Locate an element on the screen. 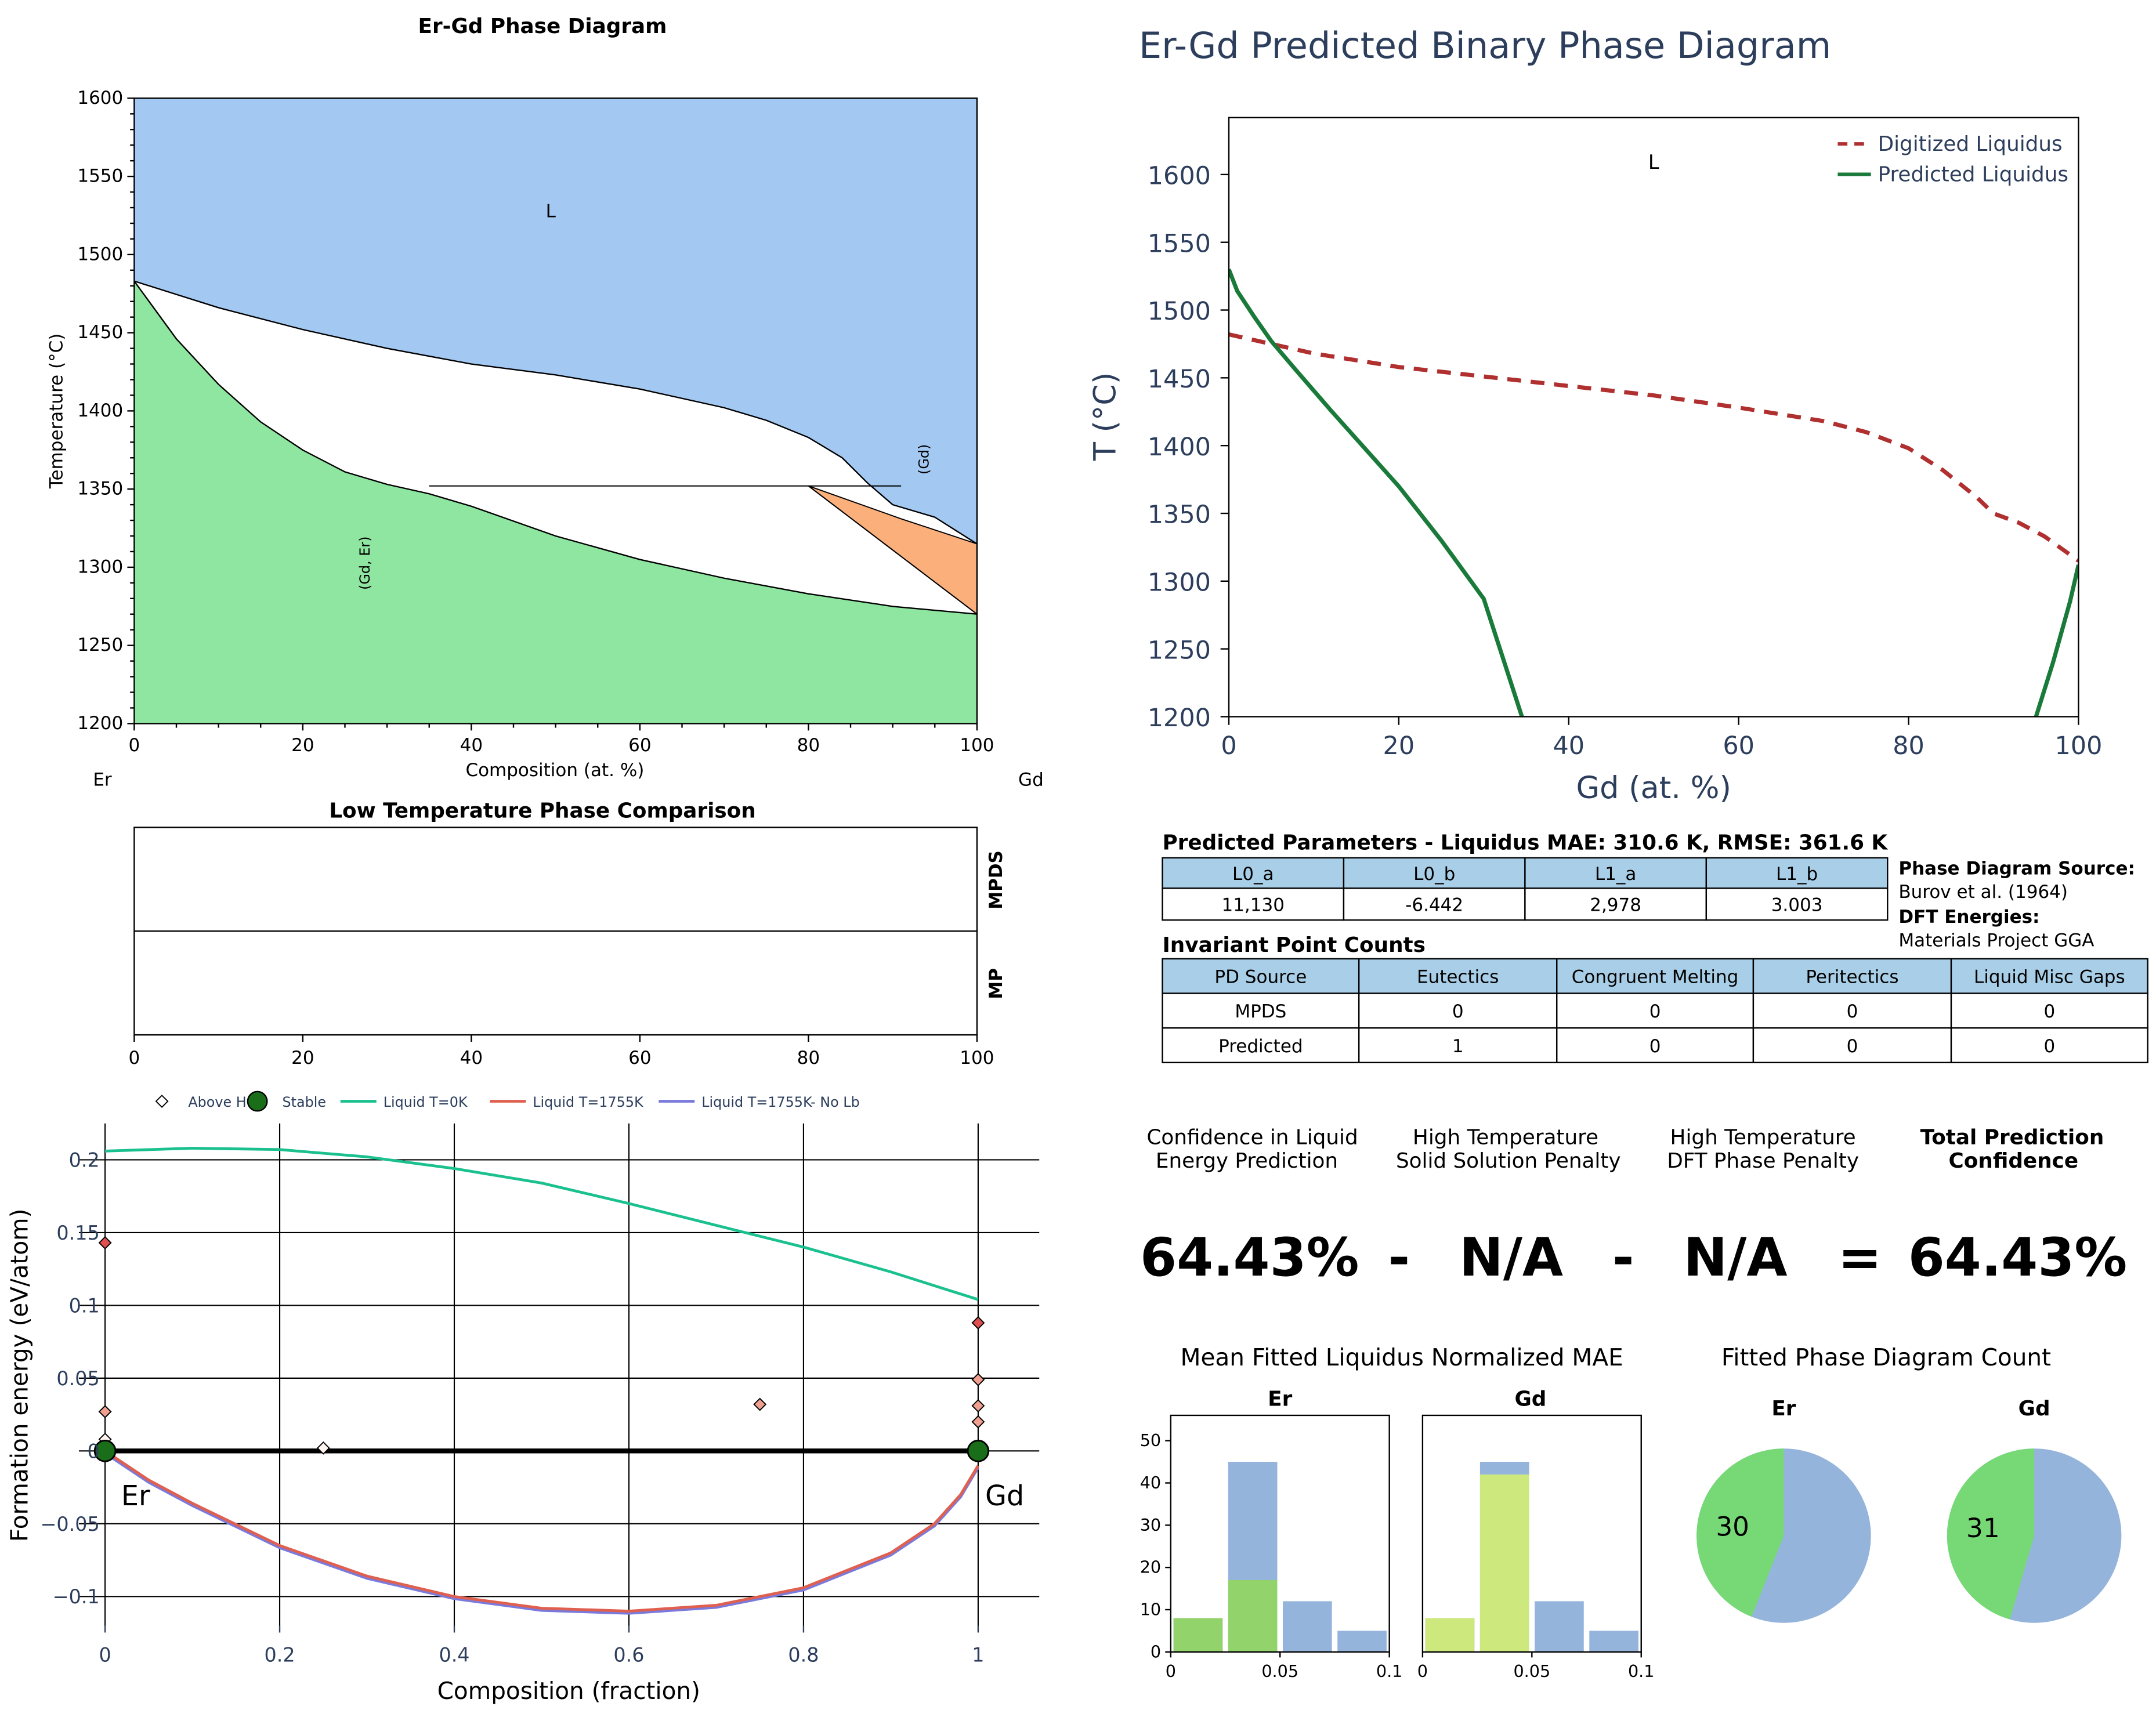 The width and height of the screenshot is (2156, 1717). hull-ytick-label: 0 is located at coordinates (93, 1451).